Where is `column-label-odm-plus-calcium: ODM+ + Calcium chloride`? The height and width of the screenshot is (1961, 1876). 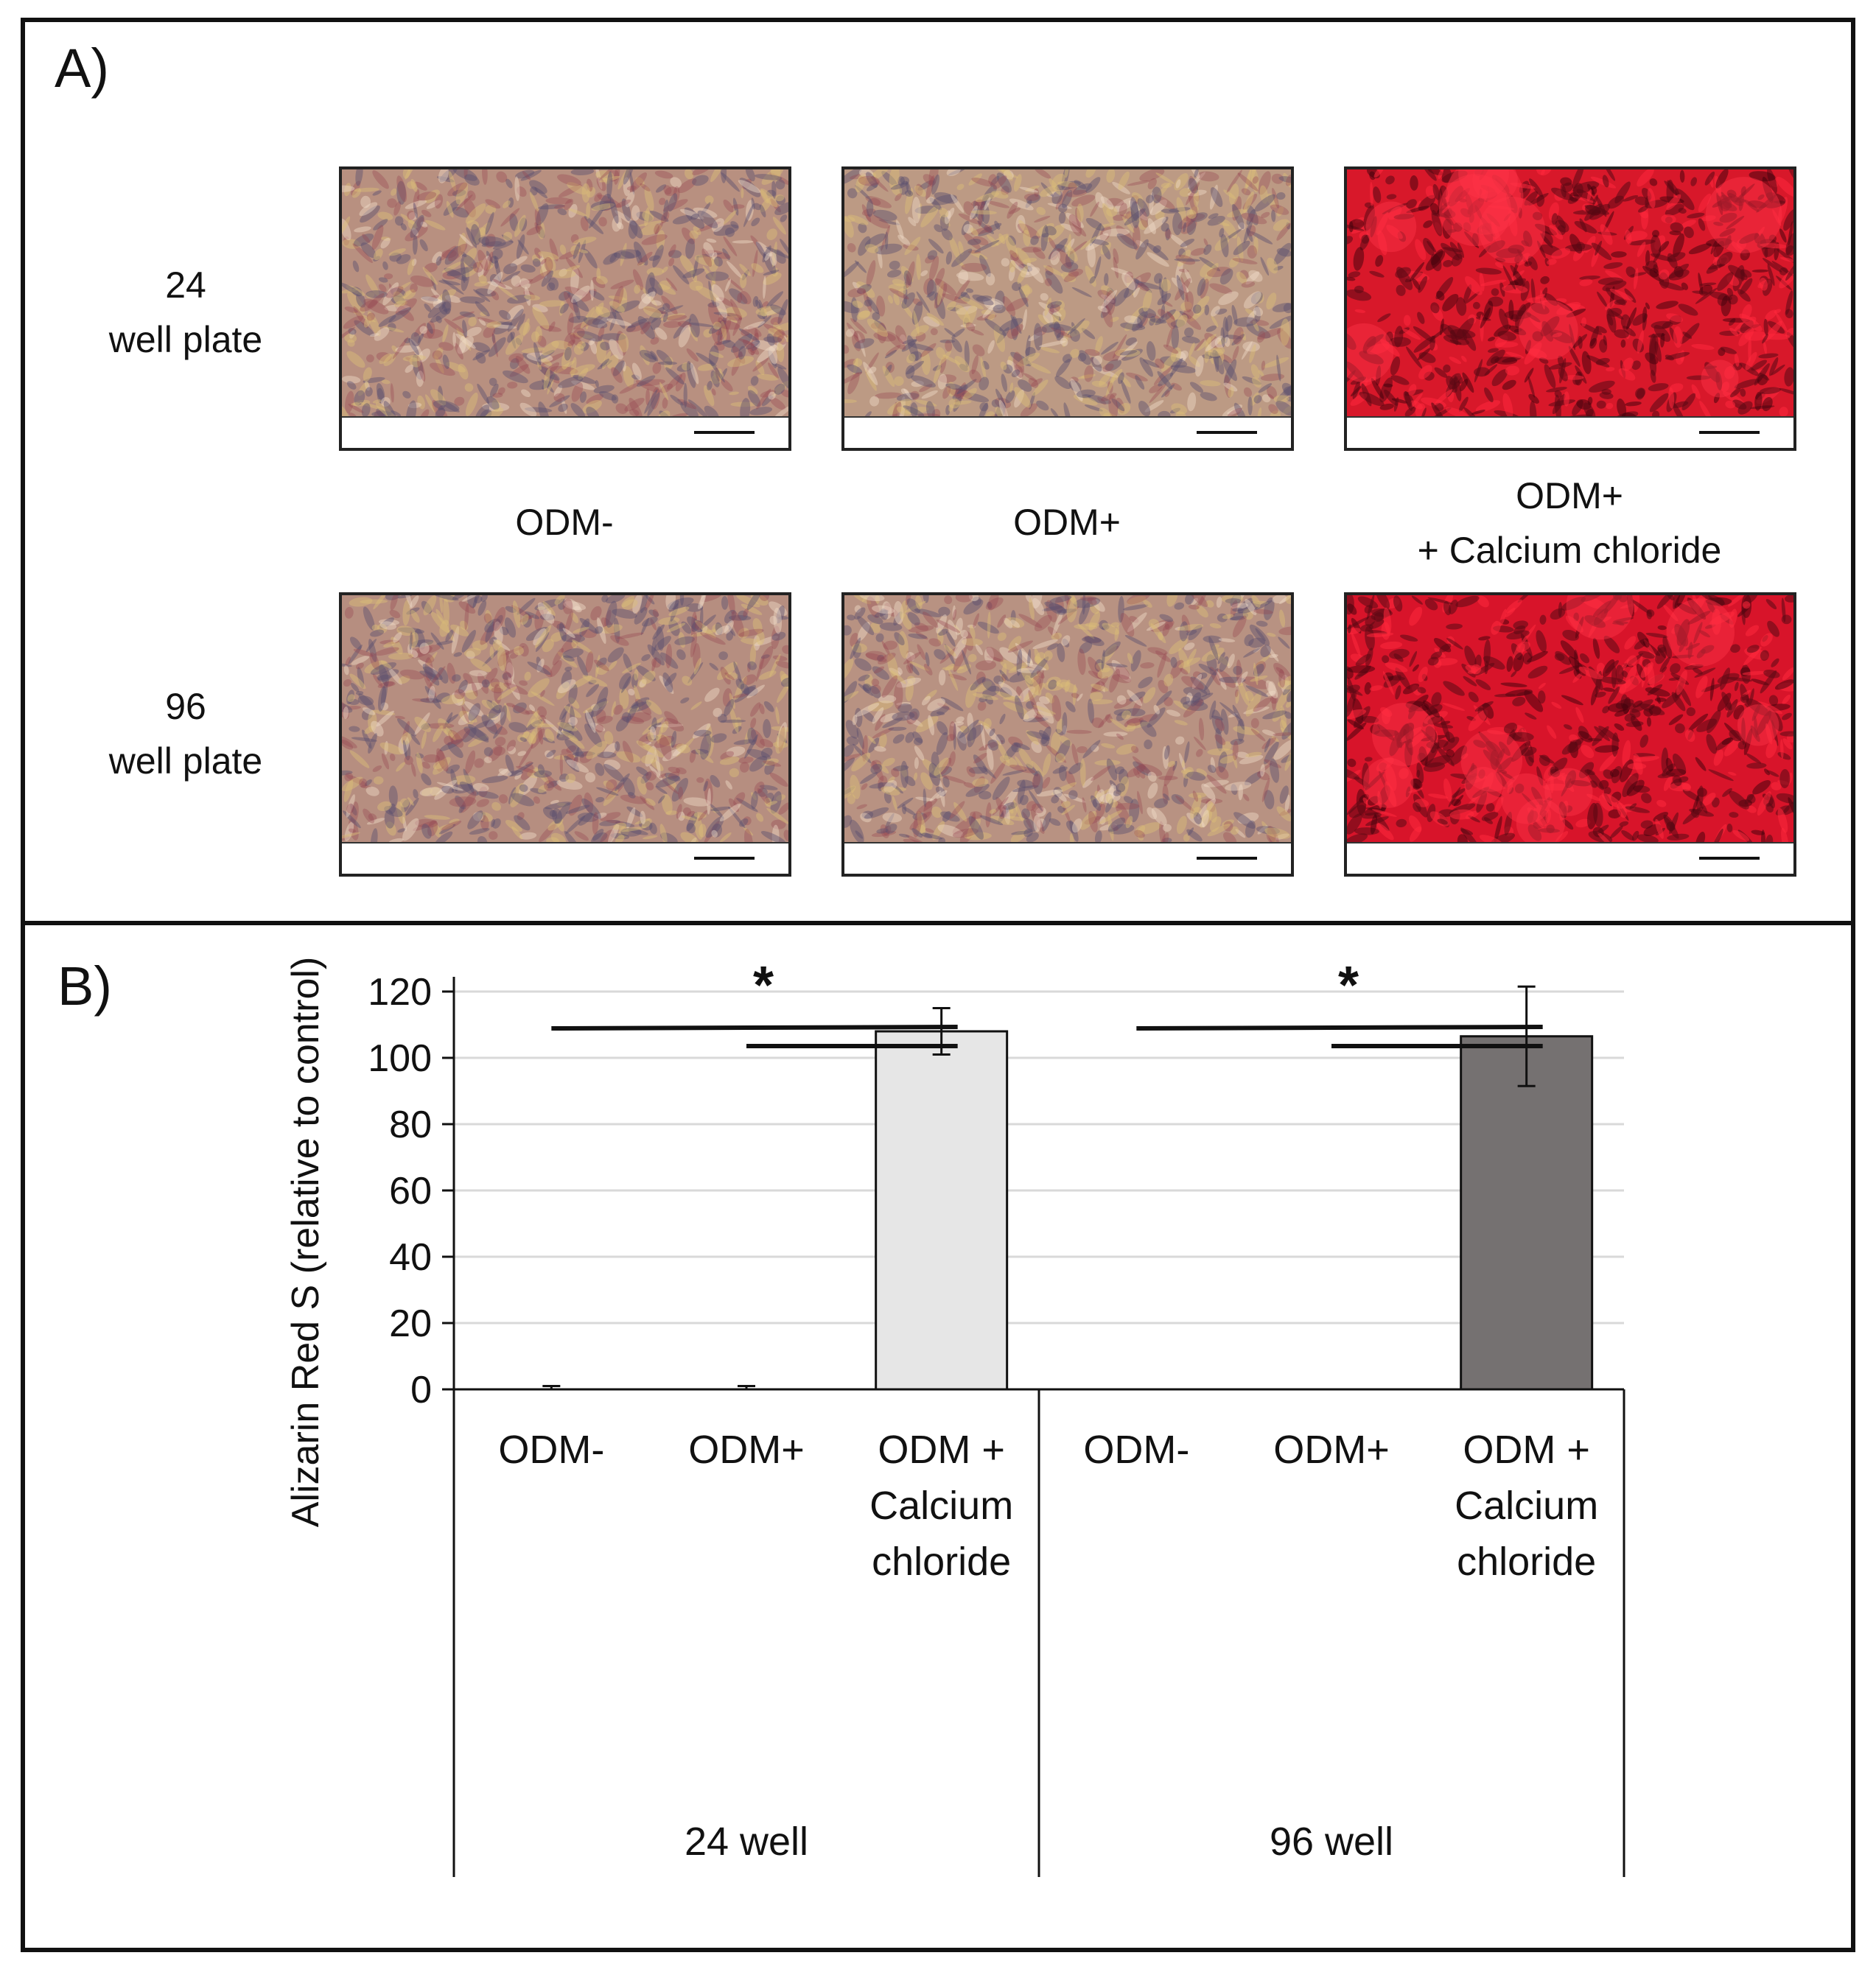
column-label-odm-plus-calcium: ODM+ + Calcium chloride is located at coordinates (1569, 523).